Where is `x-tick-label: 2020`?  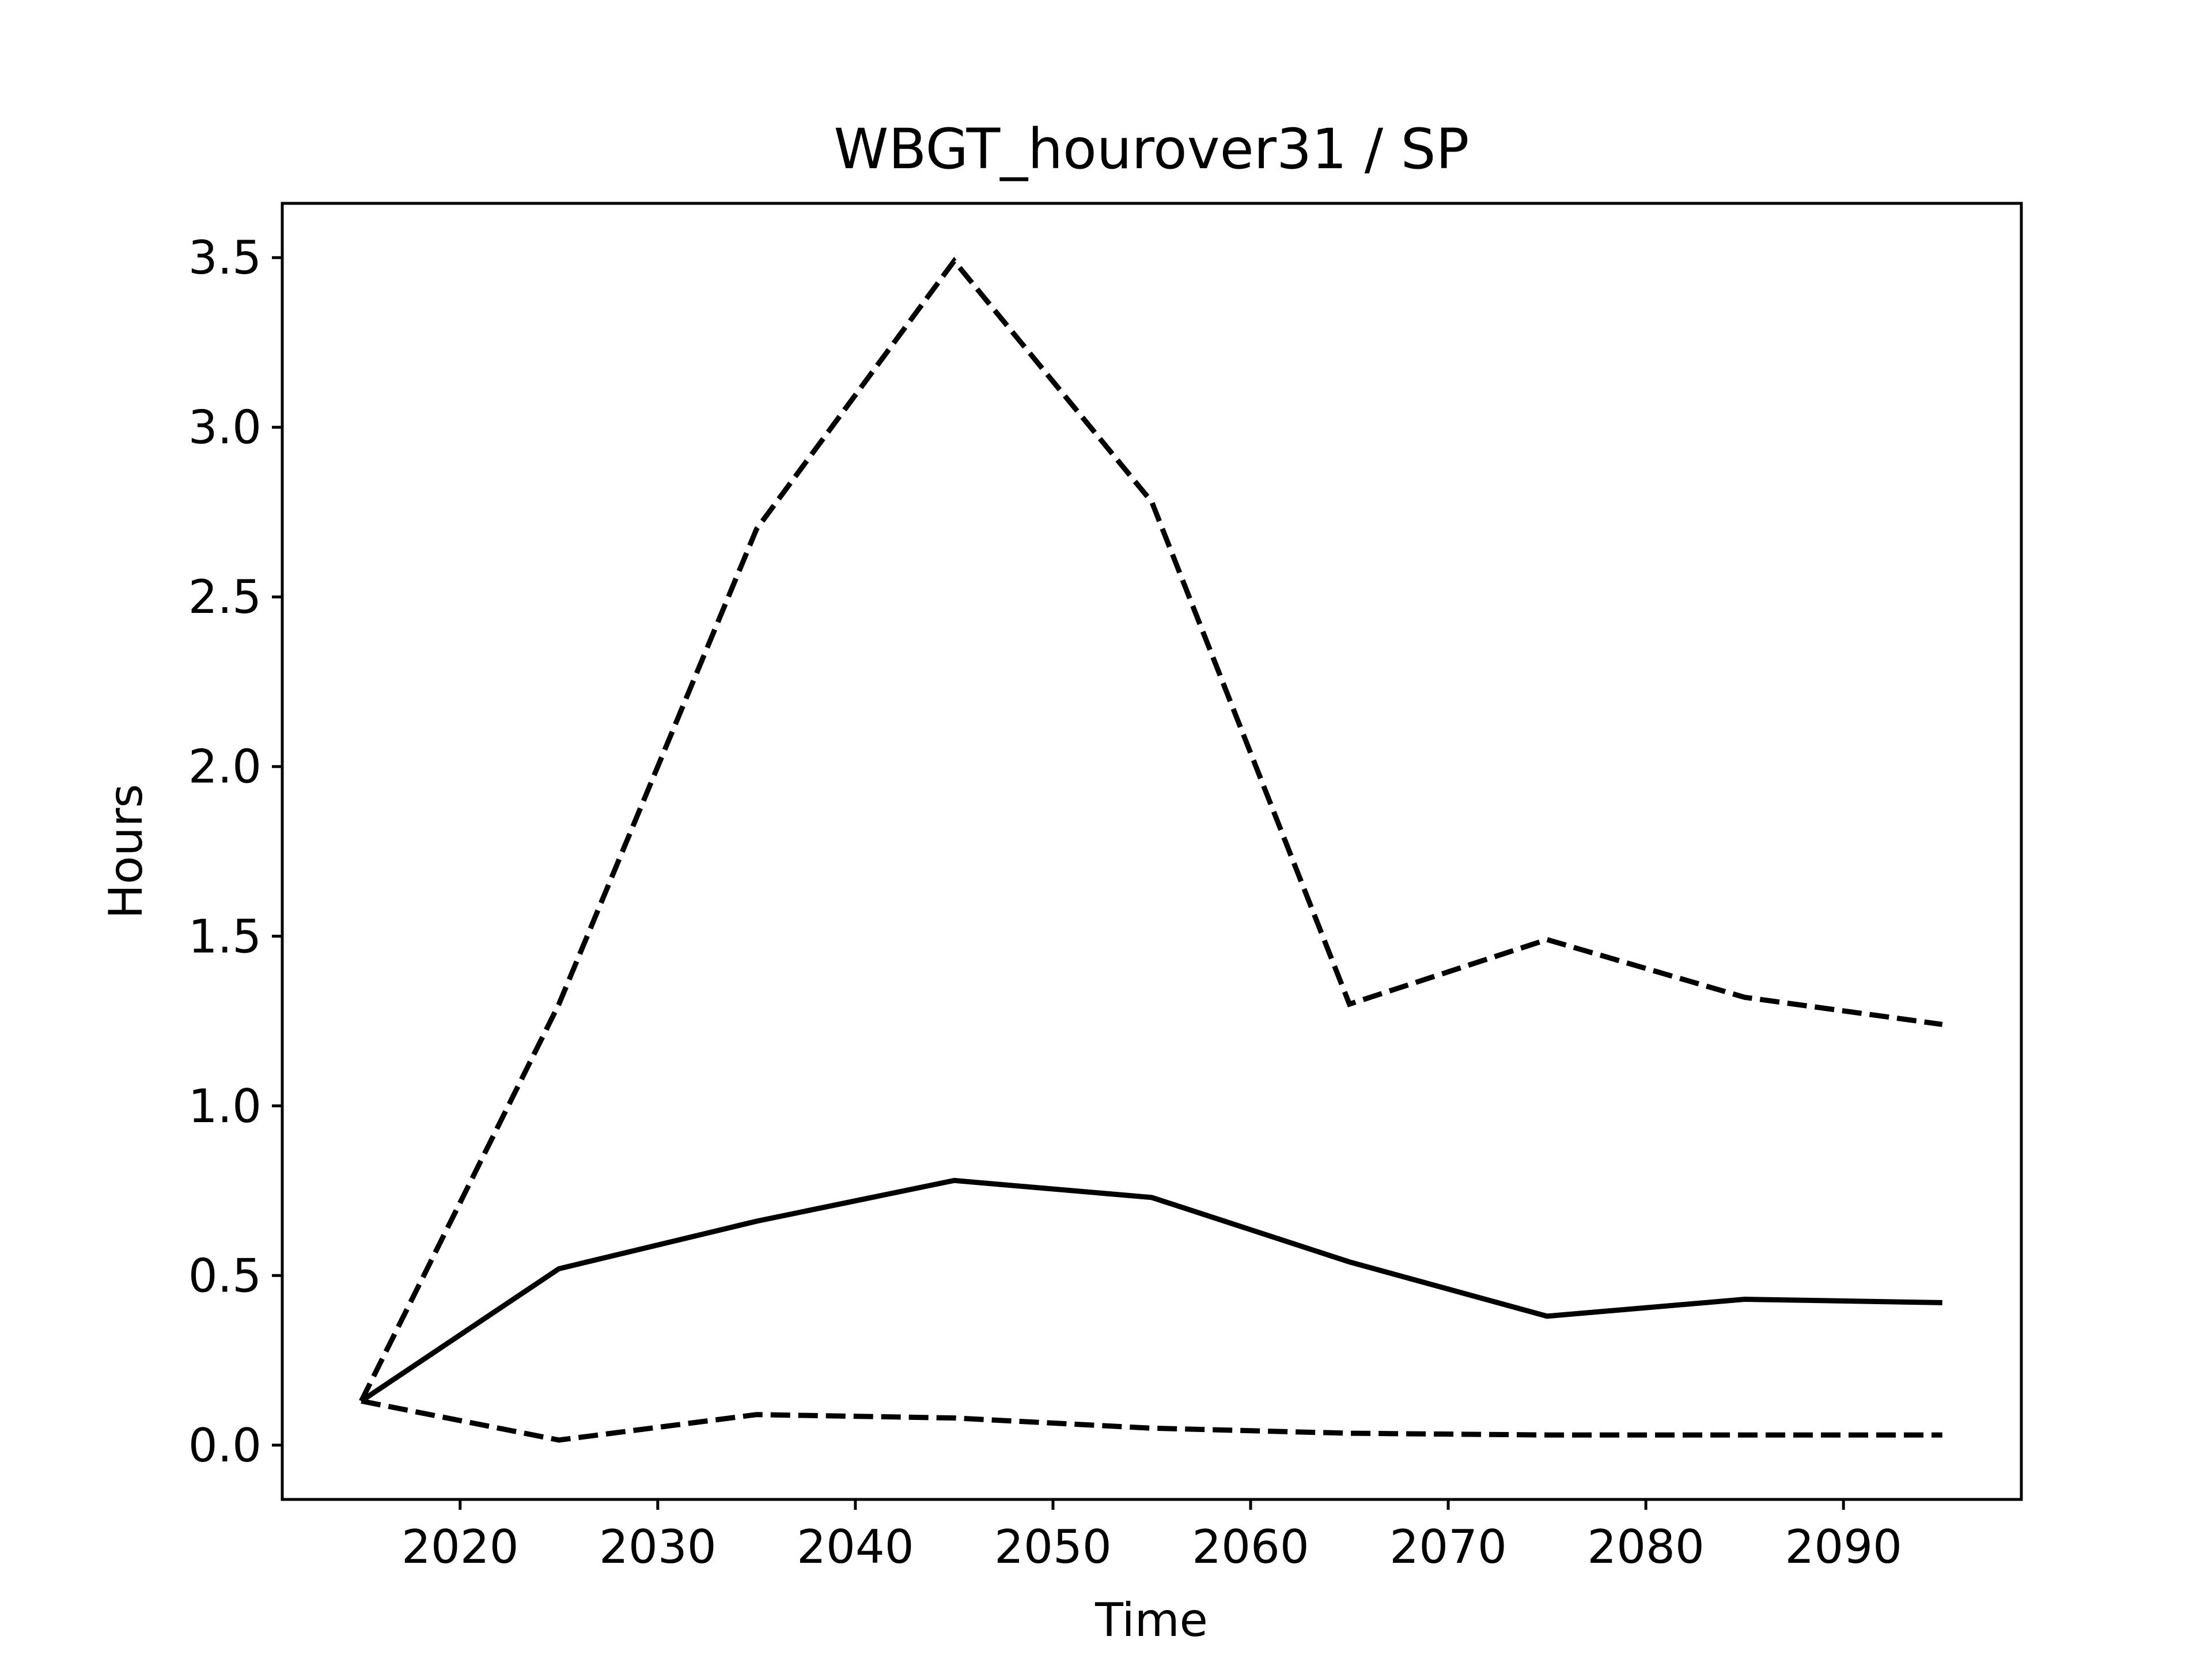 x-tick-label: 2020 is located at coordinates (460, 1547).